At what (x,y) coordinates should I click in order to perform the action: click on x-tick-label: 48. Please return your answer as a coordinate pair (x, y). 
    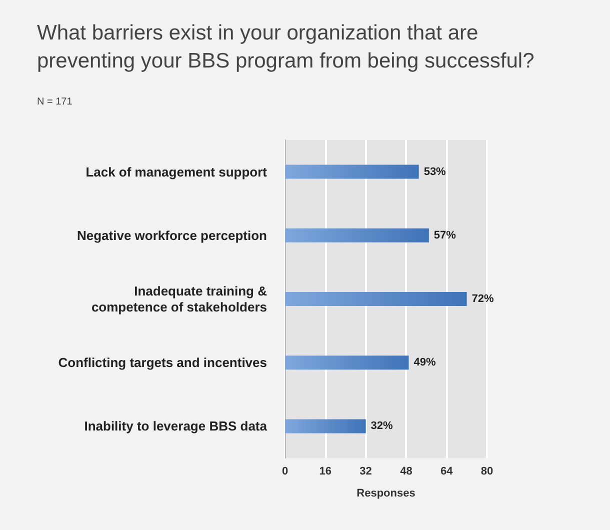
    Looking at the image, I should click on (406, 472).